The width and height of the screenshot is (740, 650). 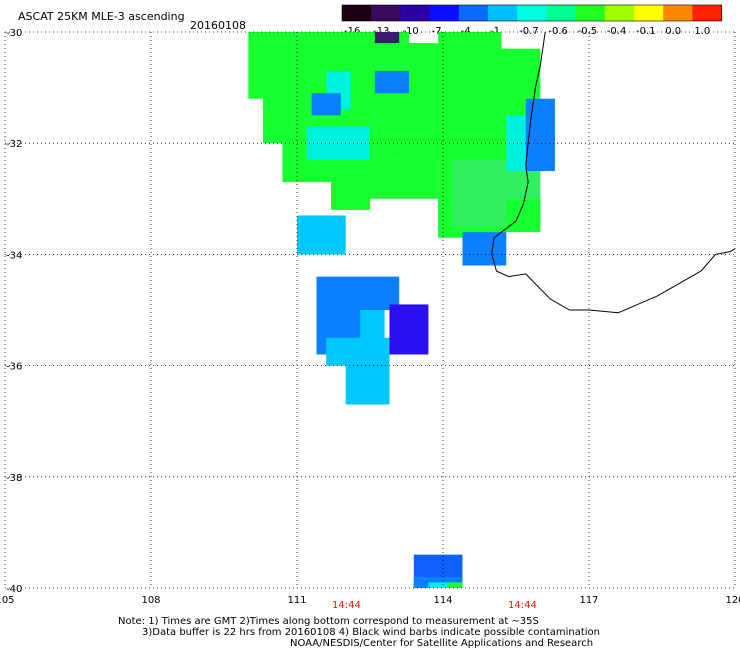 What do you see at coordinates (218, 25) in the screenshot?
I see `product-date: 20160108` at bounding box center [218, 25].